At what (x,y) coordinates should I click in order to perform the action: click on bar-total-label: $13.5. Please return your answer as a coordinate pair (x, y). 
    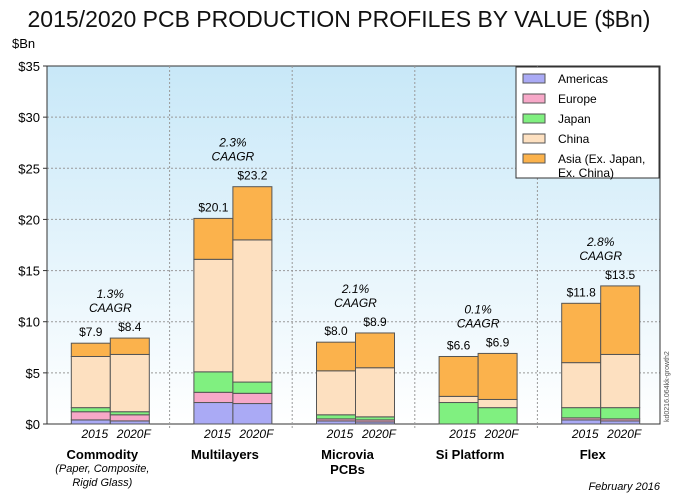
    Looking at the image, I should click on (620, 275).